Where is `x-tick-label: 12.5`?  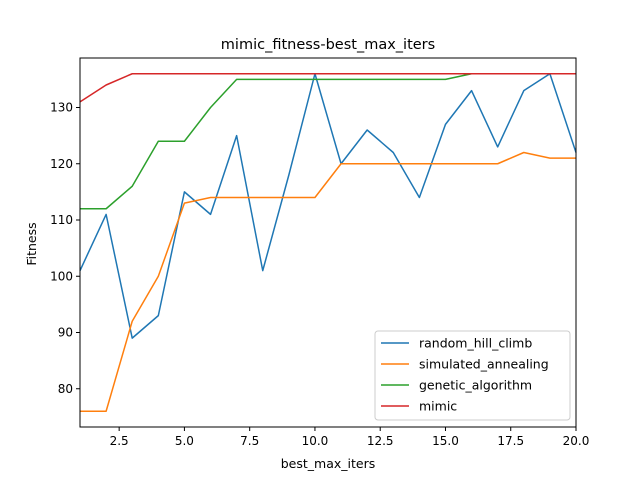
x-tick-label: 12.5 is located at coordinates (380, 441).